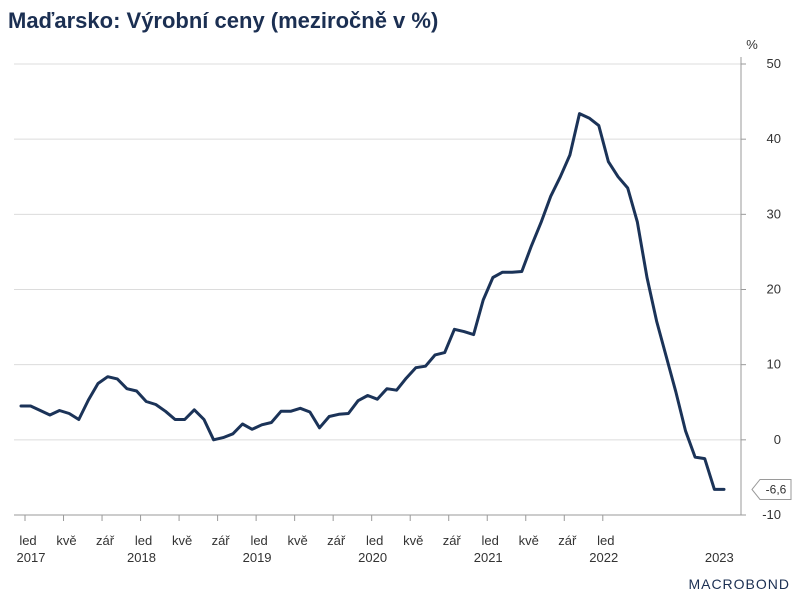 The image size is (800, 600). I want to click on callout-value-label: -6,6, so click(776, 489).